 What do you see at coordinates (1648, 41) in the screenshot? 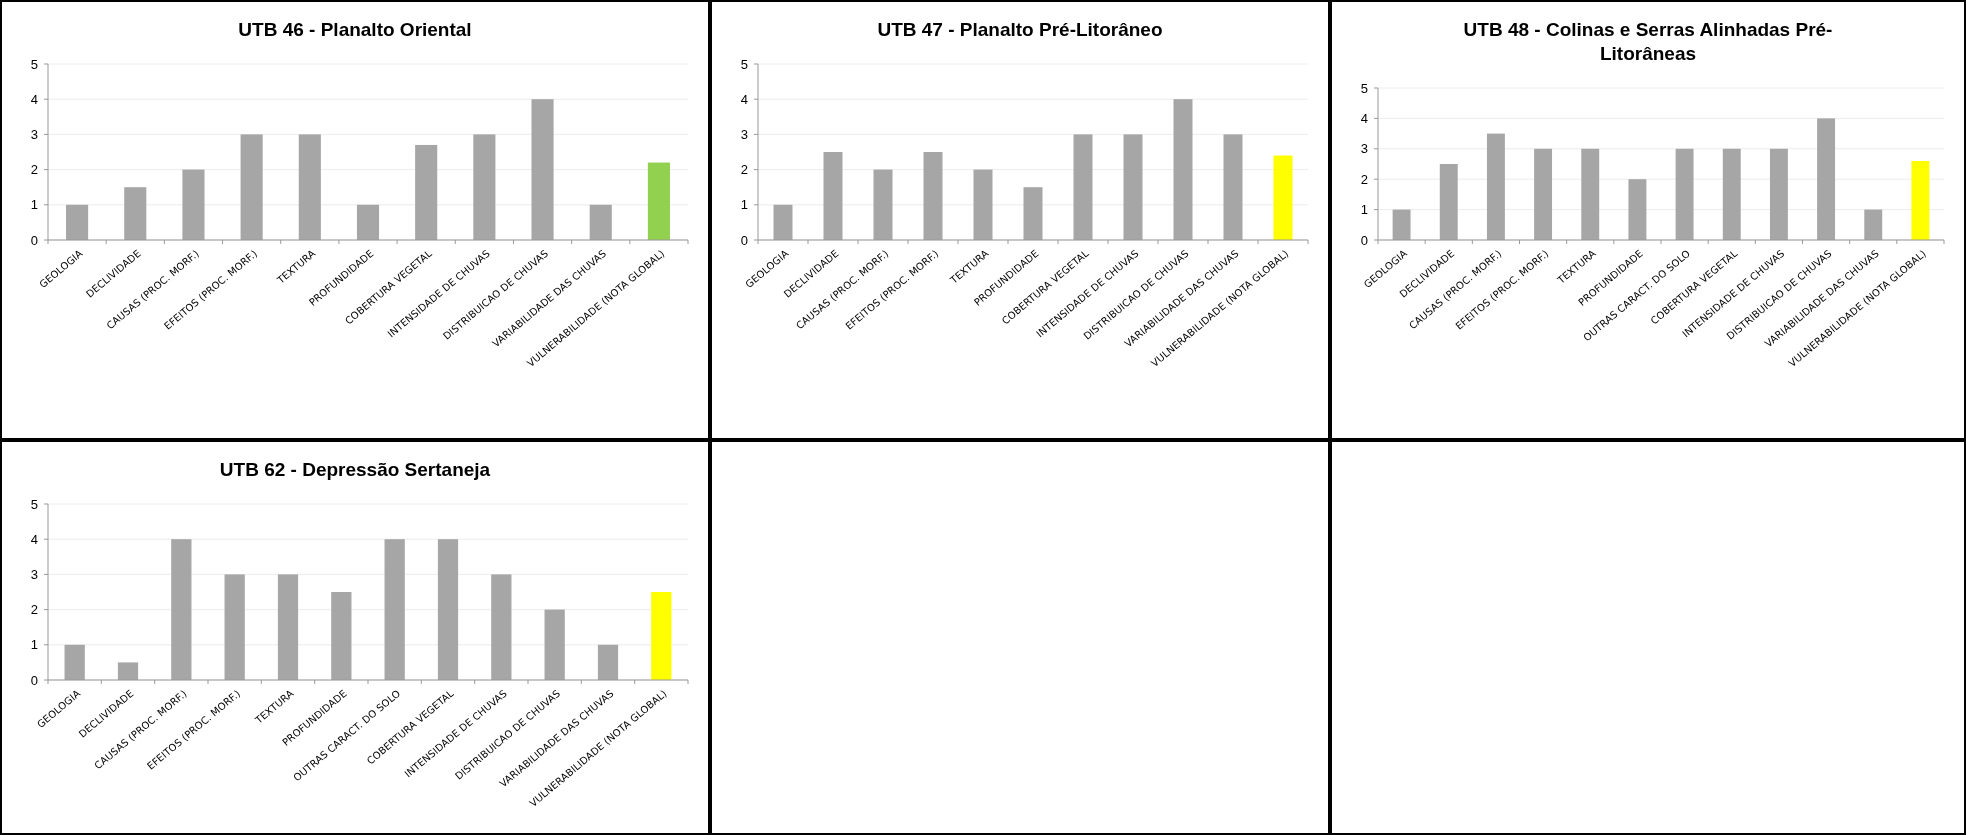
I see `chart-title: UTB 48 - Colinas e Serras Alinhadas Pré-Litorâneas` at bounding box center [1648, 41].